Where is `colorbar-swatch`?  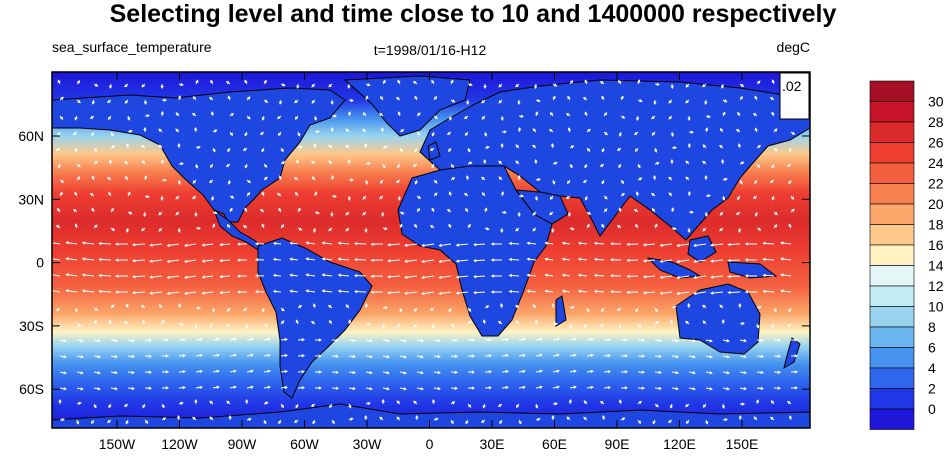 colorbar-swatch is located at coordinates (892, 419).